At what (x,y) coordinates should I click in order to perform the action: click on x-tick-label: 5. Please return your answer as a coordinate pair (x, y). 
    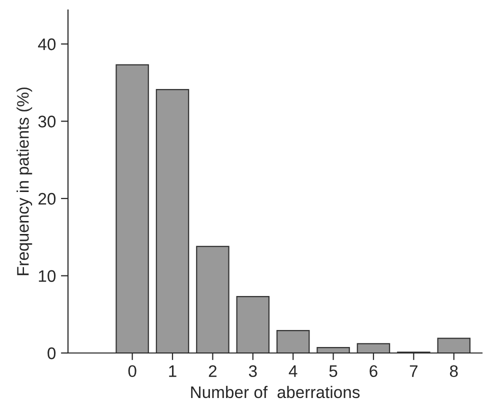
    Looking at the image, I should click on (333, 371).